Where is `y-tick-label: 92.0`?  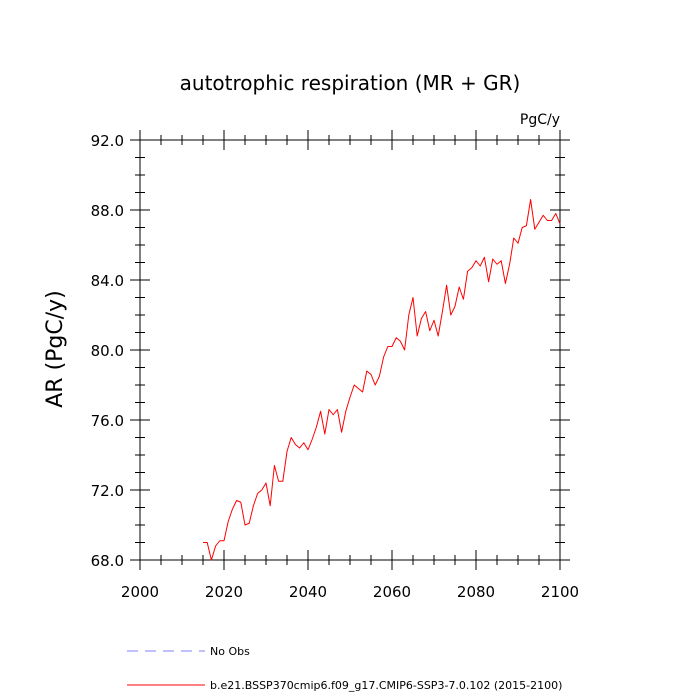 y-tick-label: 92.0 is located at coordinates (107, 141).